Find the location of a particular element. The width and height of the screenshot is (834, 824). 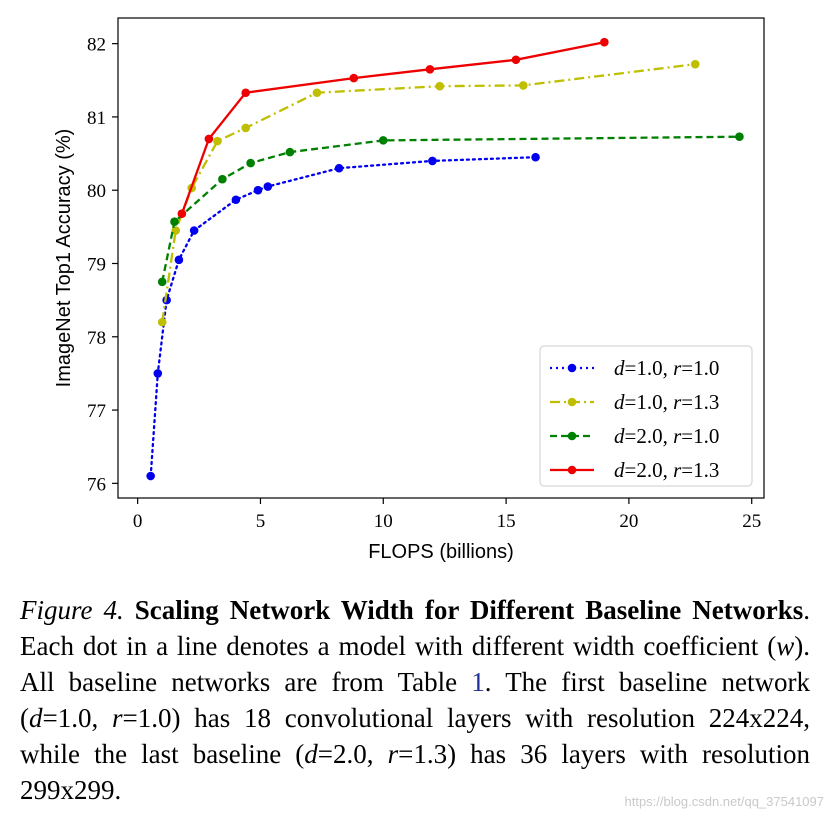

series-line is located at coordinates (450, 209).